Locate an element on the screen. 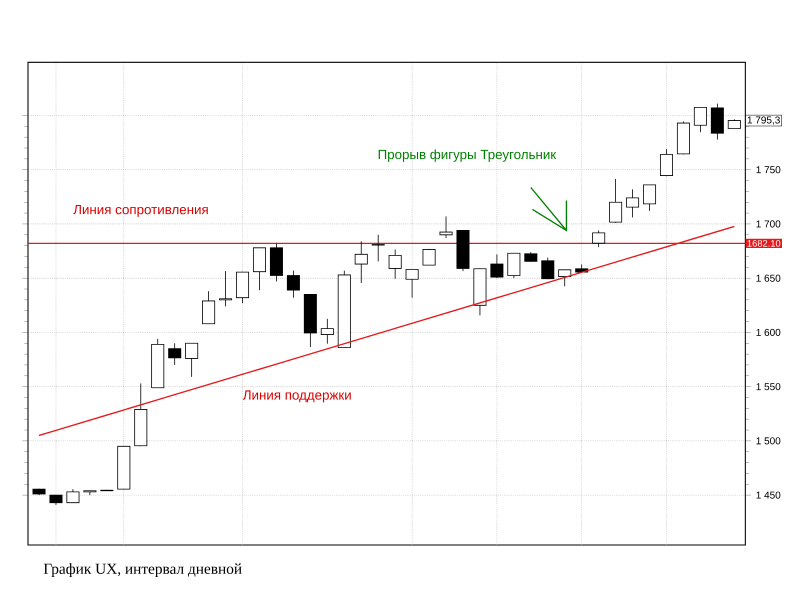 Image resolution: width=800 pixels, height=600 pixels. annotation: Прорыв фигуры Треугольник is located at coordinates (467, 155).